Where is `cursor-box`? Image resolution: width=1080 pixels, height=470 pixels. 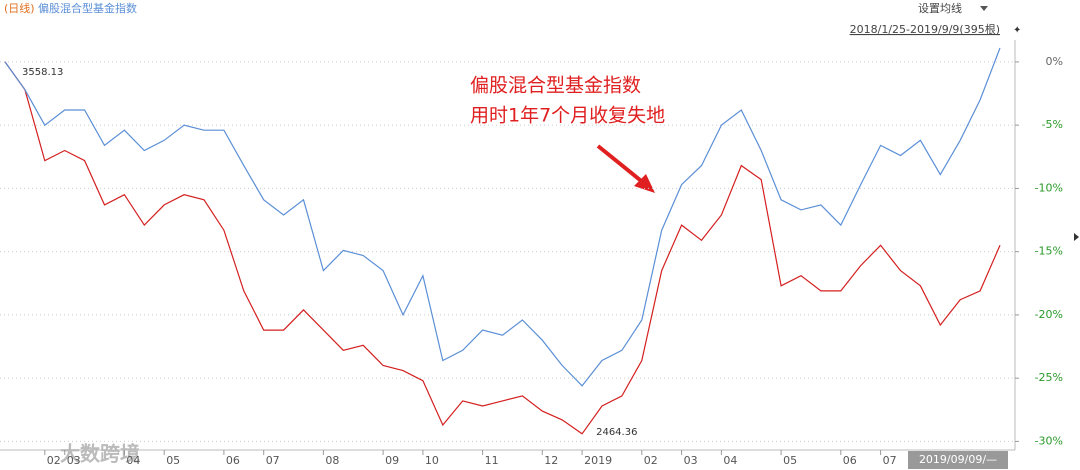
cursor-box is located at coordinates (958, 460).